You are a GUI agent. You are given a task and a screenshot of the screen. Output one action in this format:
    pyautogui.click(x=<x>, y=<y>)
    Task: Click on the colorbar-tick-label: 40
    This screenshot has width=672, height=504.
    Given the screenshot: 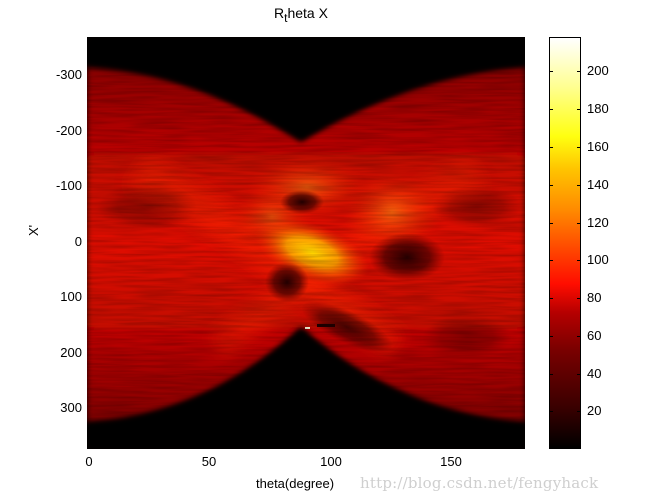 What is the action you would take?
    pyautogui.click(x=594, y=373)
    